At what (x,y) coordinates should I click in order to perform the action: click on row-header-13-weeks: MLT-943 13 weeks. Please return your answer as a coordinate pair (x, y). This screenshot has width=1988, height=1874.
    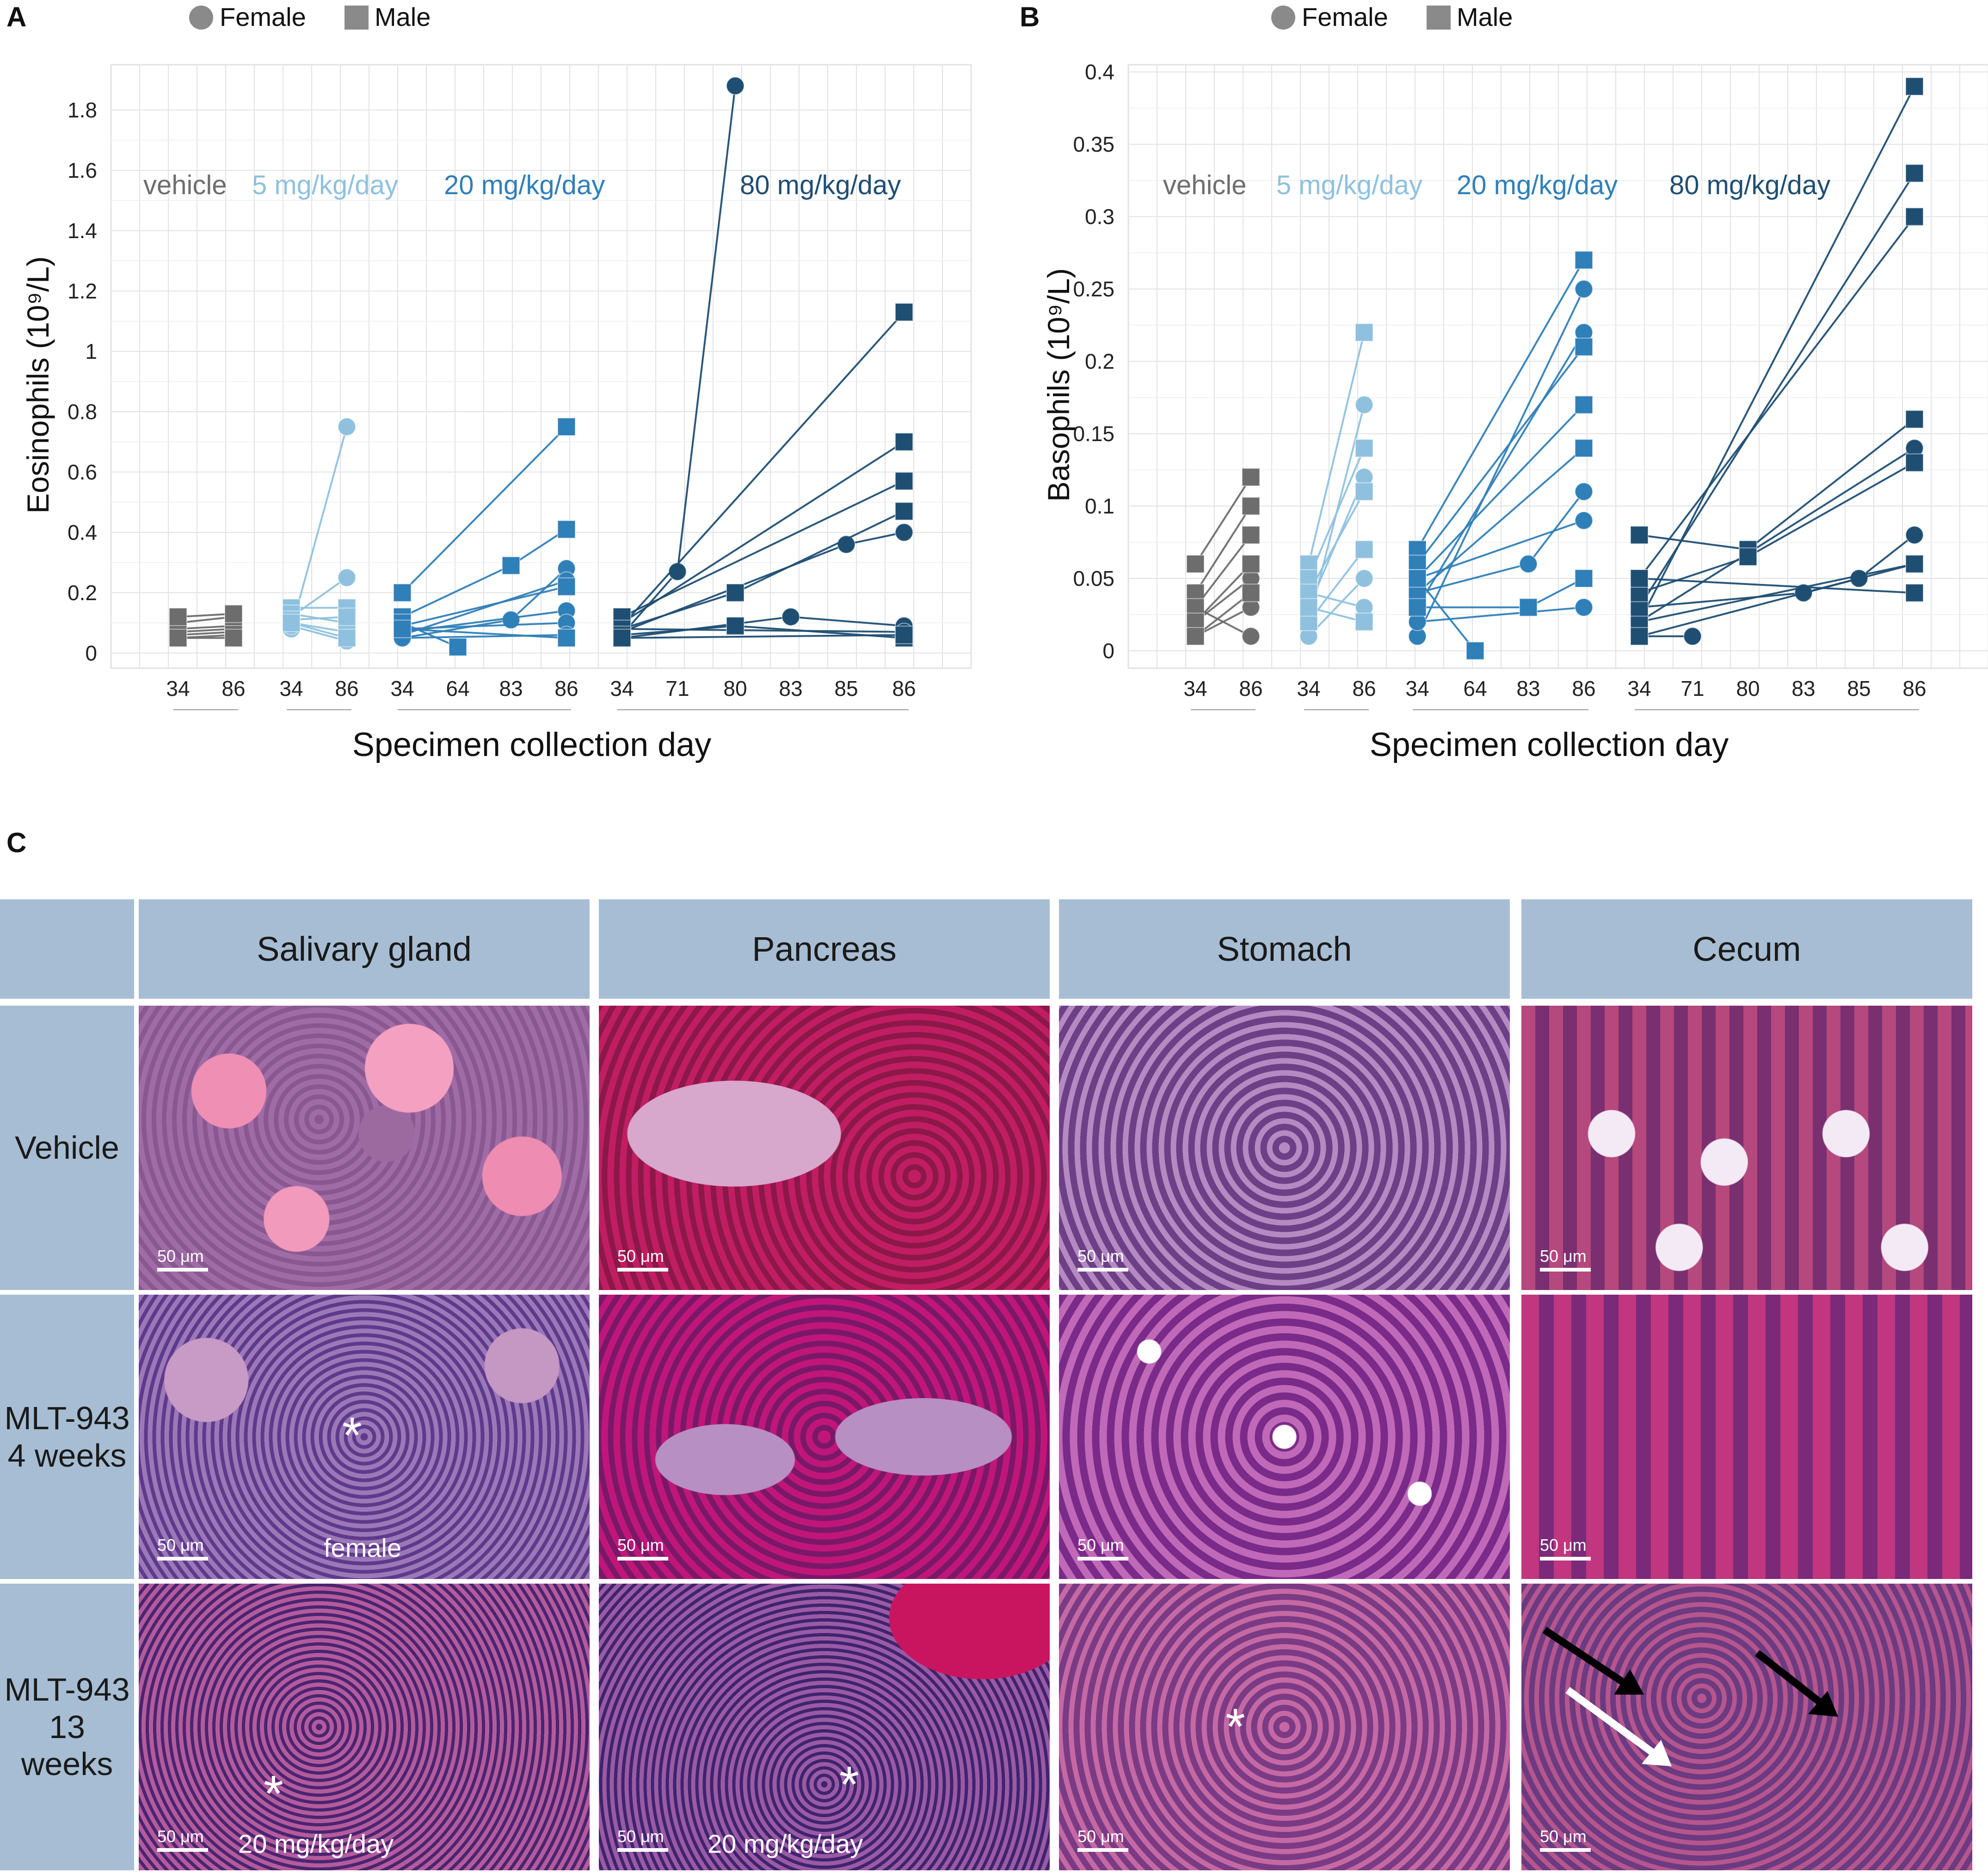
    Looking at the image, I should click on (67, 1727).